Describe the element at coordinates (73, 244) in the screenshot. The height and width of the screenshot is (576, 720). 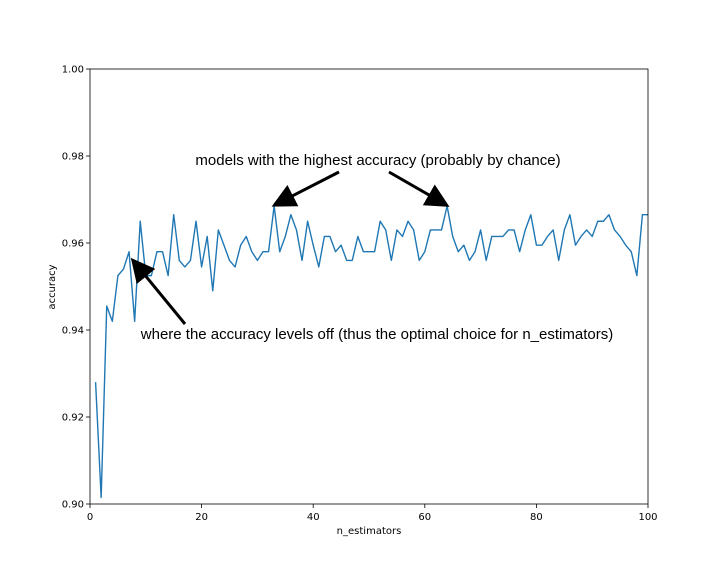
I see `y-tick-label: 0.96` at that location.